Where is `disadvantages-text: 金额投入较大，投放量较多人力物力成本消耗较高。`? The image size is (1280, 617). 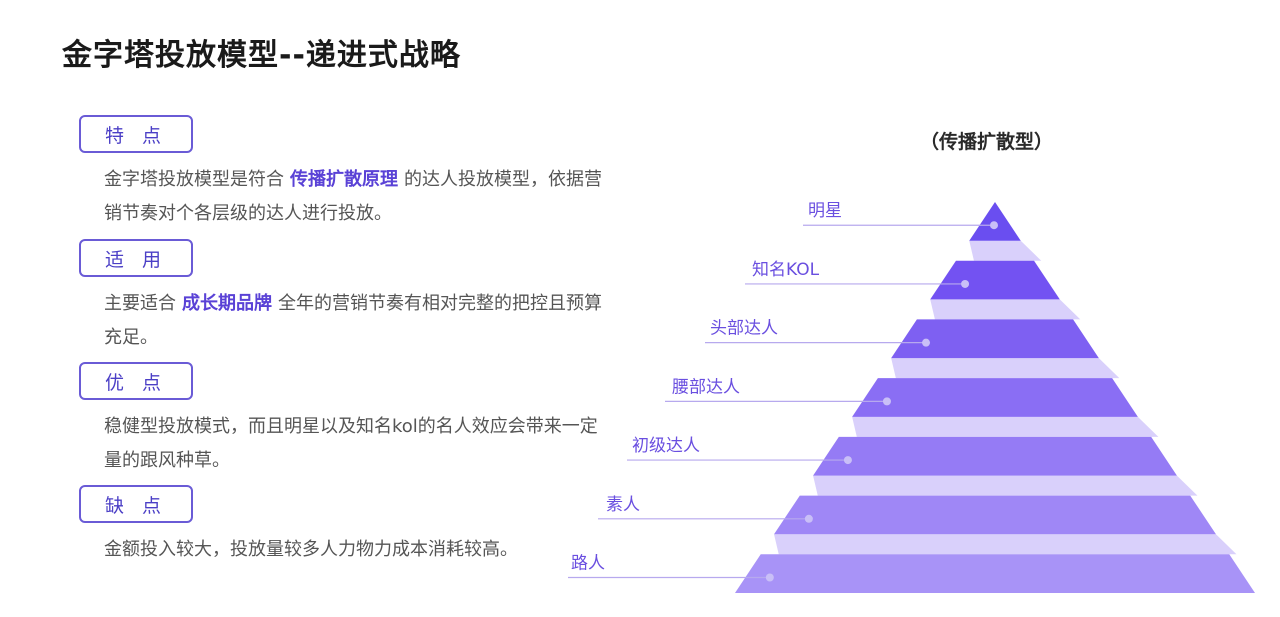 disadvantages-text: 金额投入较大，投放量较多人力物力成本消耗较高。 is located at coordinates (311, 549).